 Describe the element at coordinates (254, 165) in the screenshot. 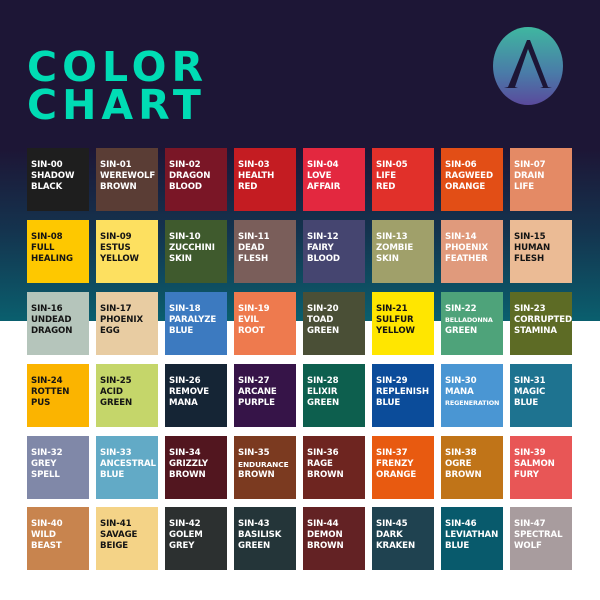

I see `swatch-code: SIN-03` at that location.